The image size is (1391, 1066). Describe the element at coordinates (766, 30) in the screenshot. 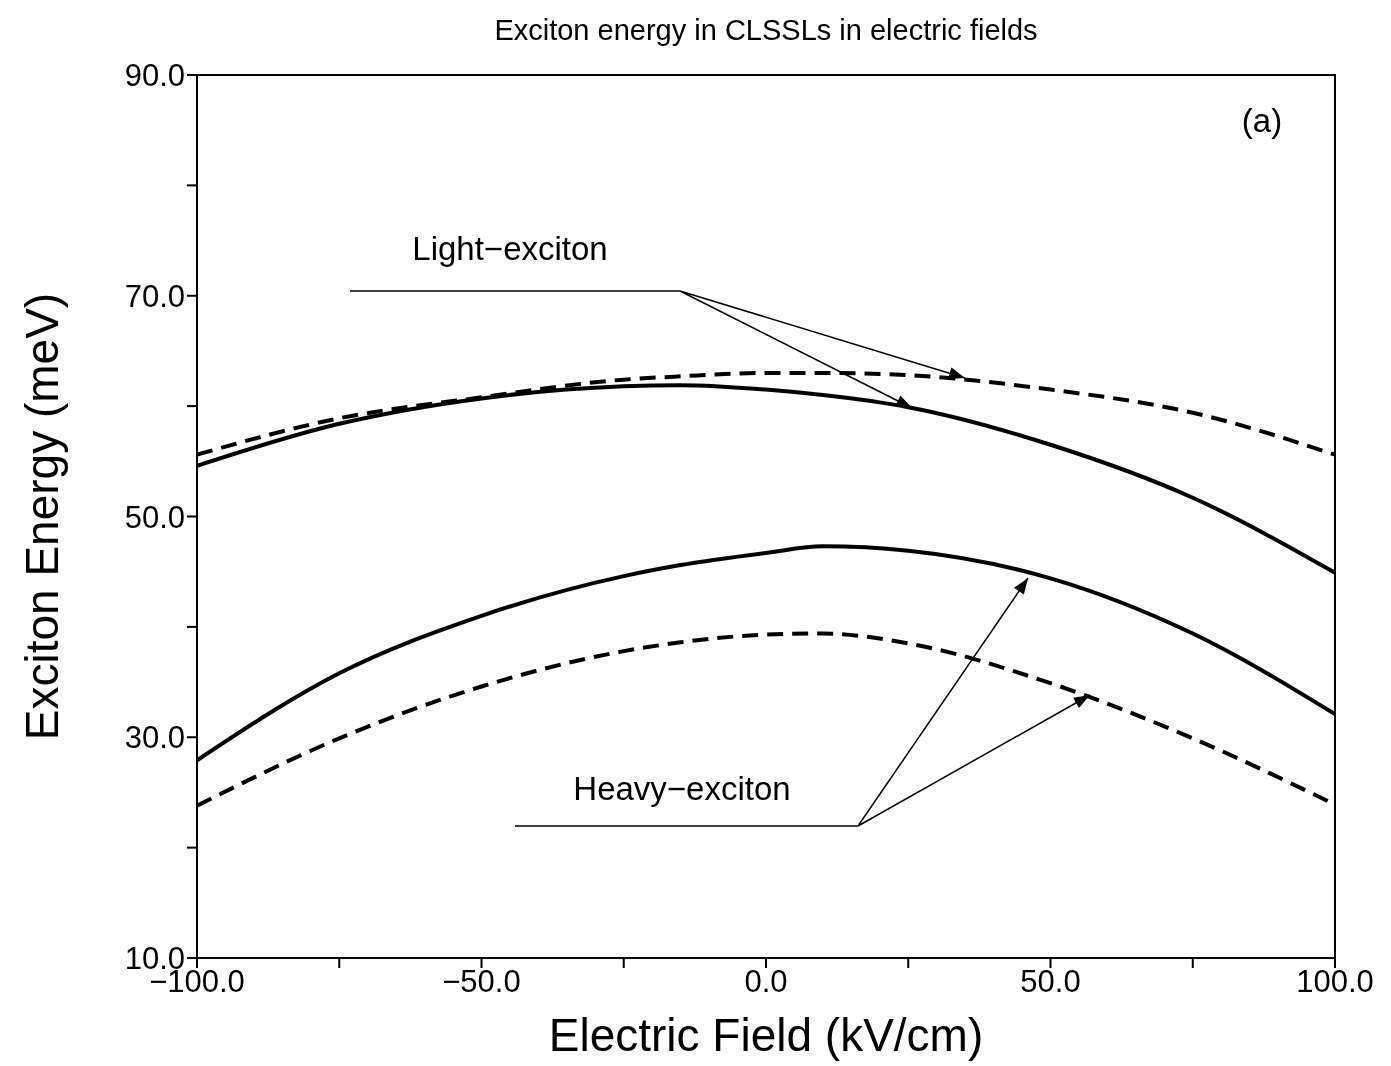

I see `chart-title: Exciton energy in CLSSLs in electric fields` at that location.